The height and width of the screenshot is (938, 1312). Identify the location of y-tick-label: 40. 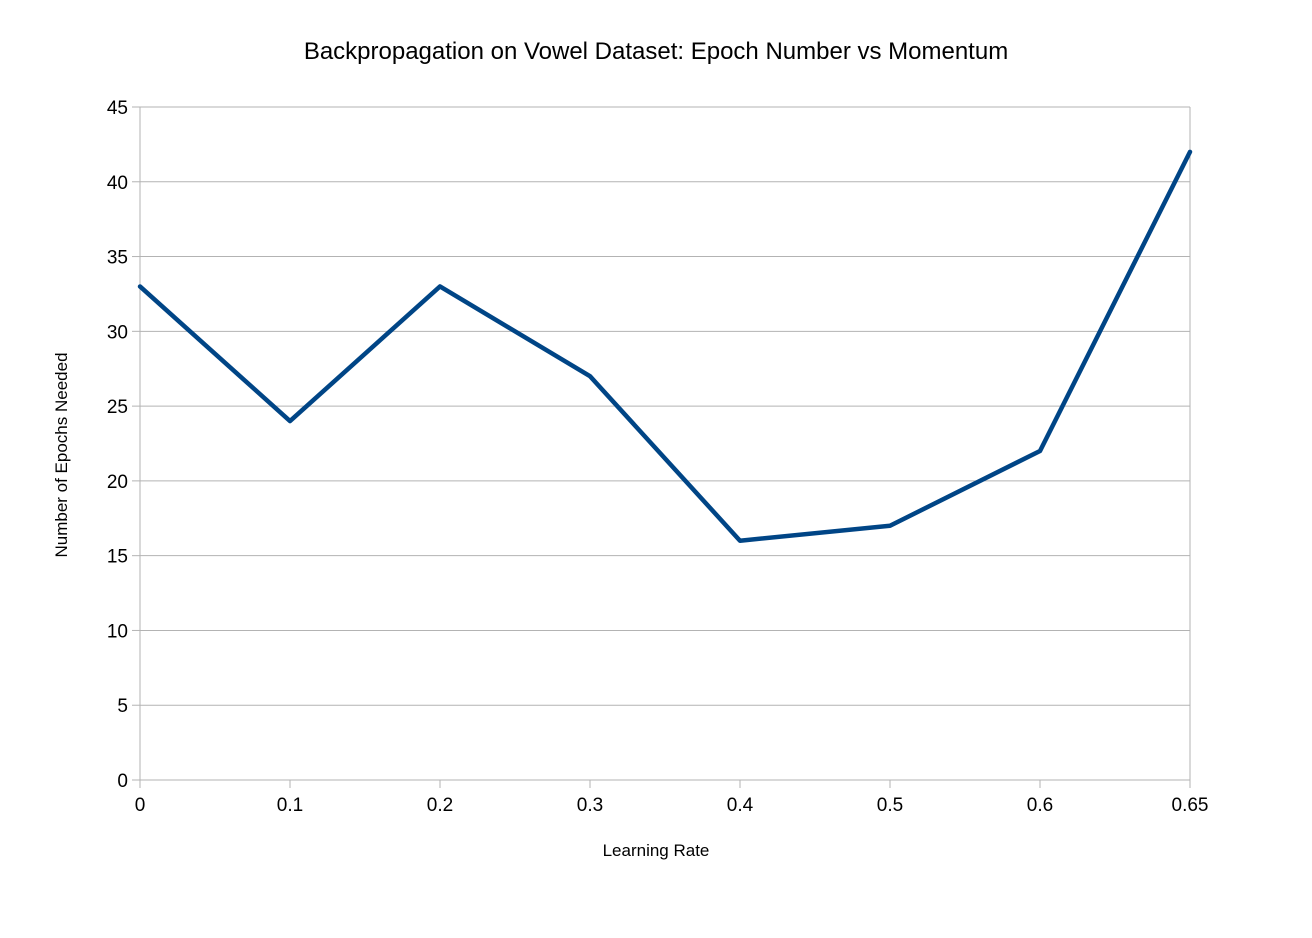
(117, 183).